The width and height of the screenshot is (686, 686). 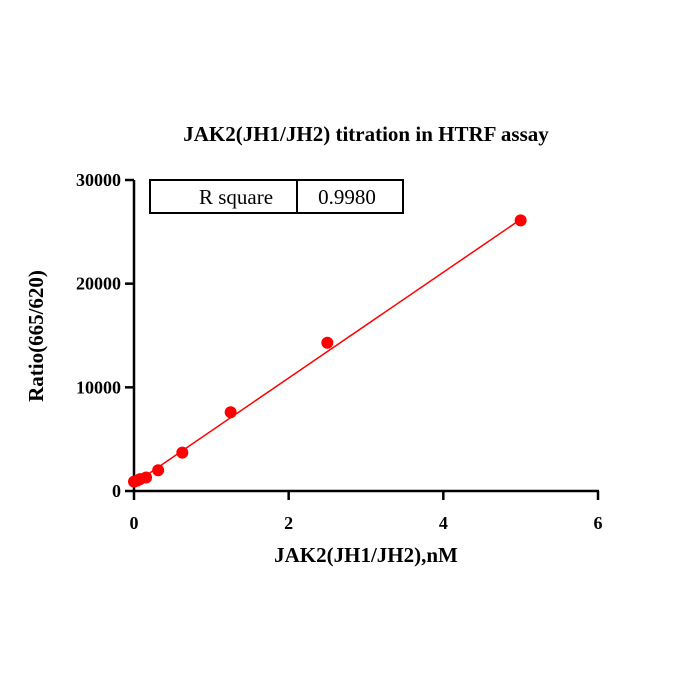 I want to click on y-tick-label: 30000, so click(x=98, y=180).